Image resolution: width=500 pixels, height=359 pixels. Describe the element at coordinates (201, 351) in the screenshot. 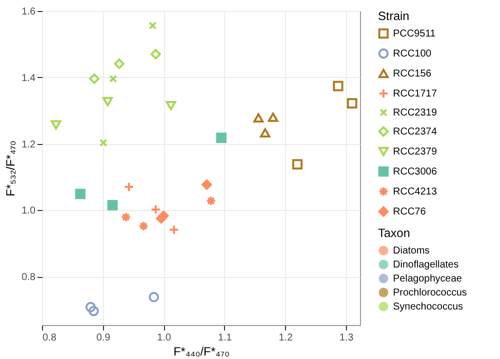

I see `x-axis-title: F*₄₄₀/F*₄₇₀` at that location.